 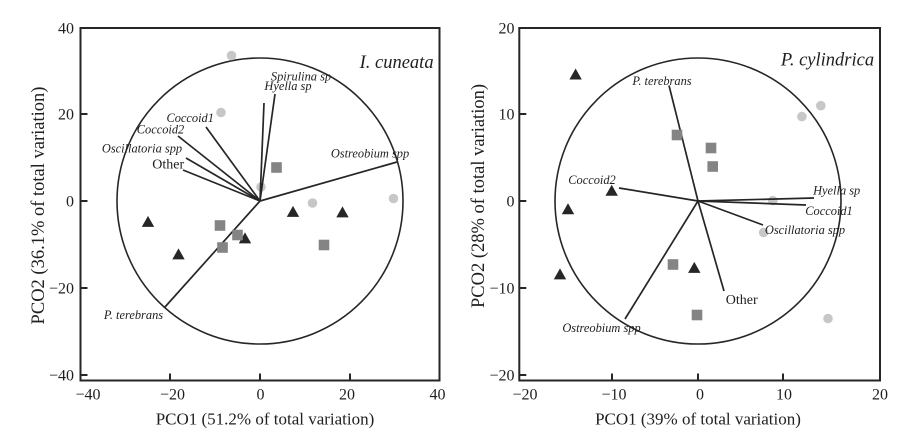 I want to click on svg-text:PCO1 (51.2% of total variation: PCO1 (51.2% of total variation), so click(x=265, y=419).